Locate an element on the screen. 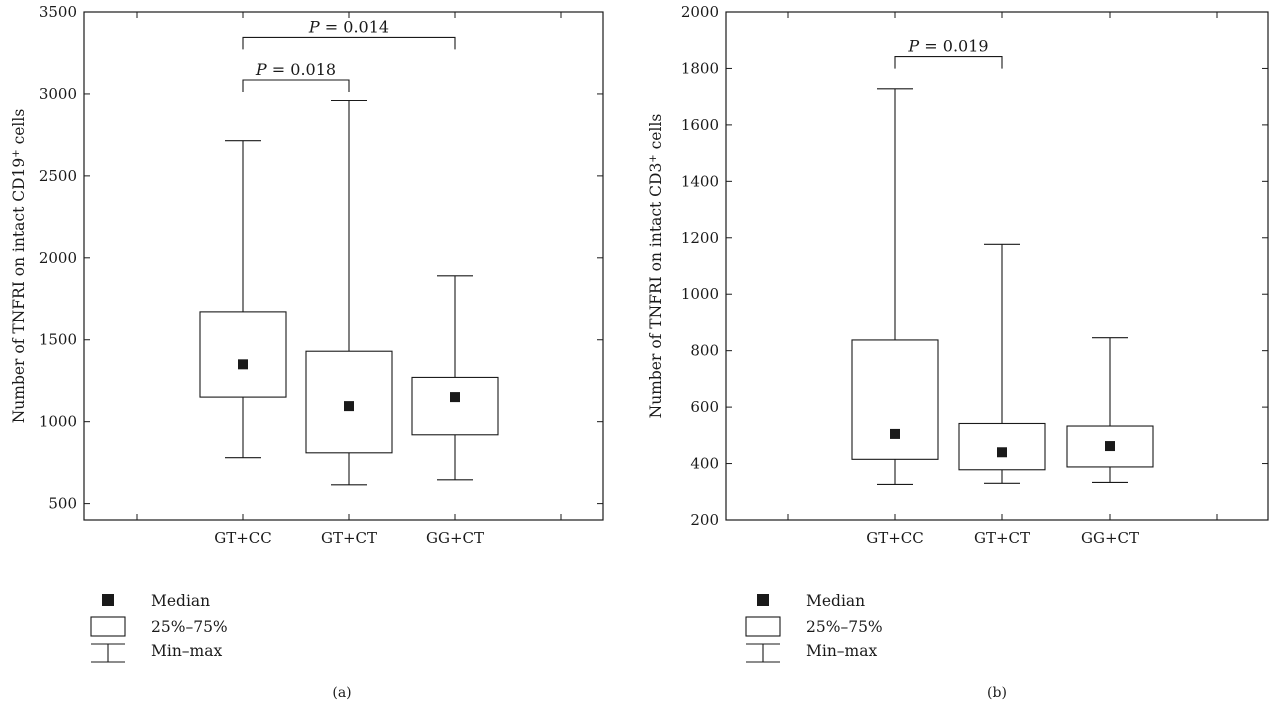  y-tick-label: 1800 is located at coordinates (700, 68).